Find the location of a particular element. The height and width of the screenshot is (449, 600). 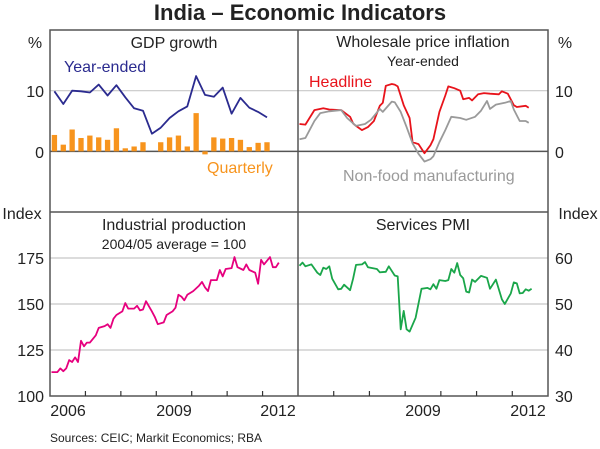

y-tick-label: 50 is located at coordinates (564, 305).